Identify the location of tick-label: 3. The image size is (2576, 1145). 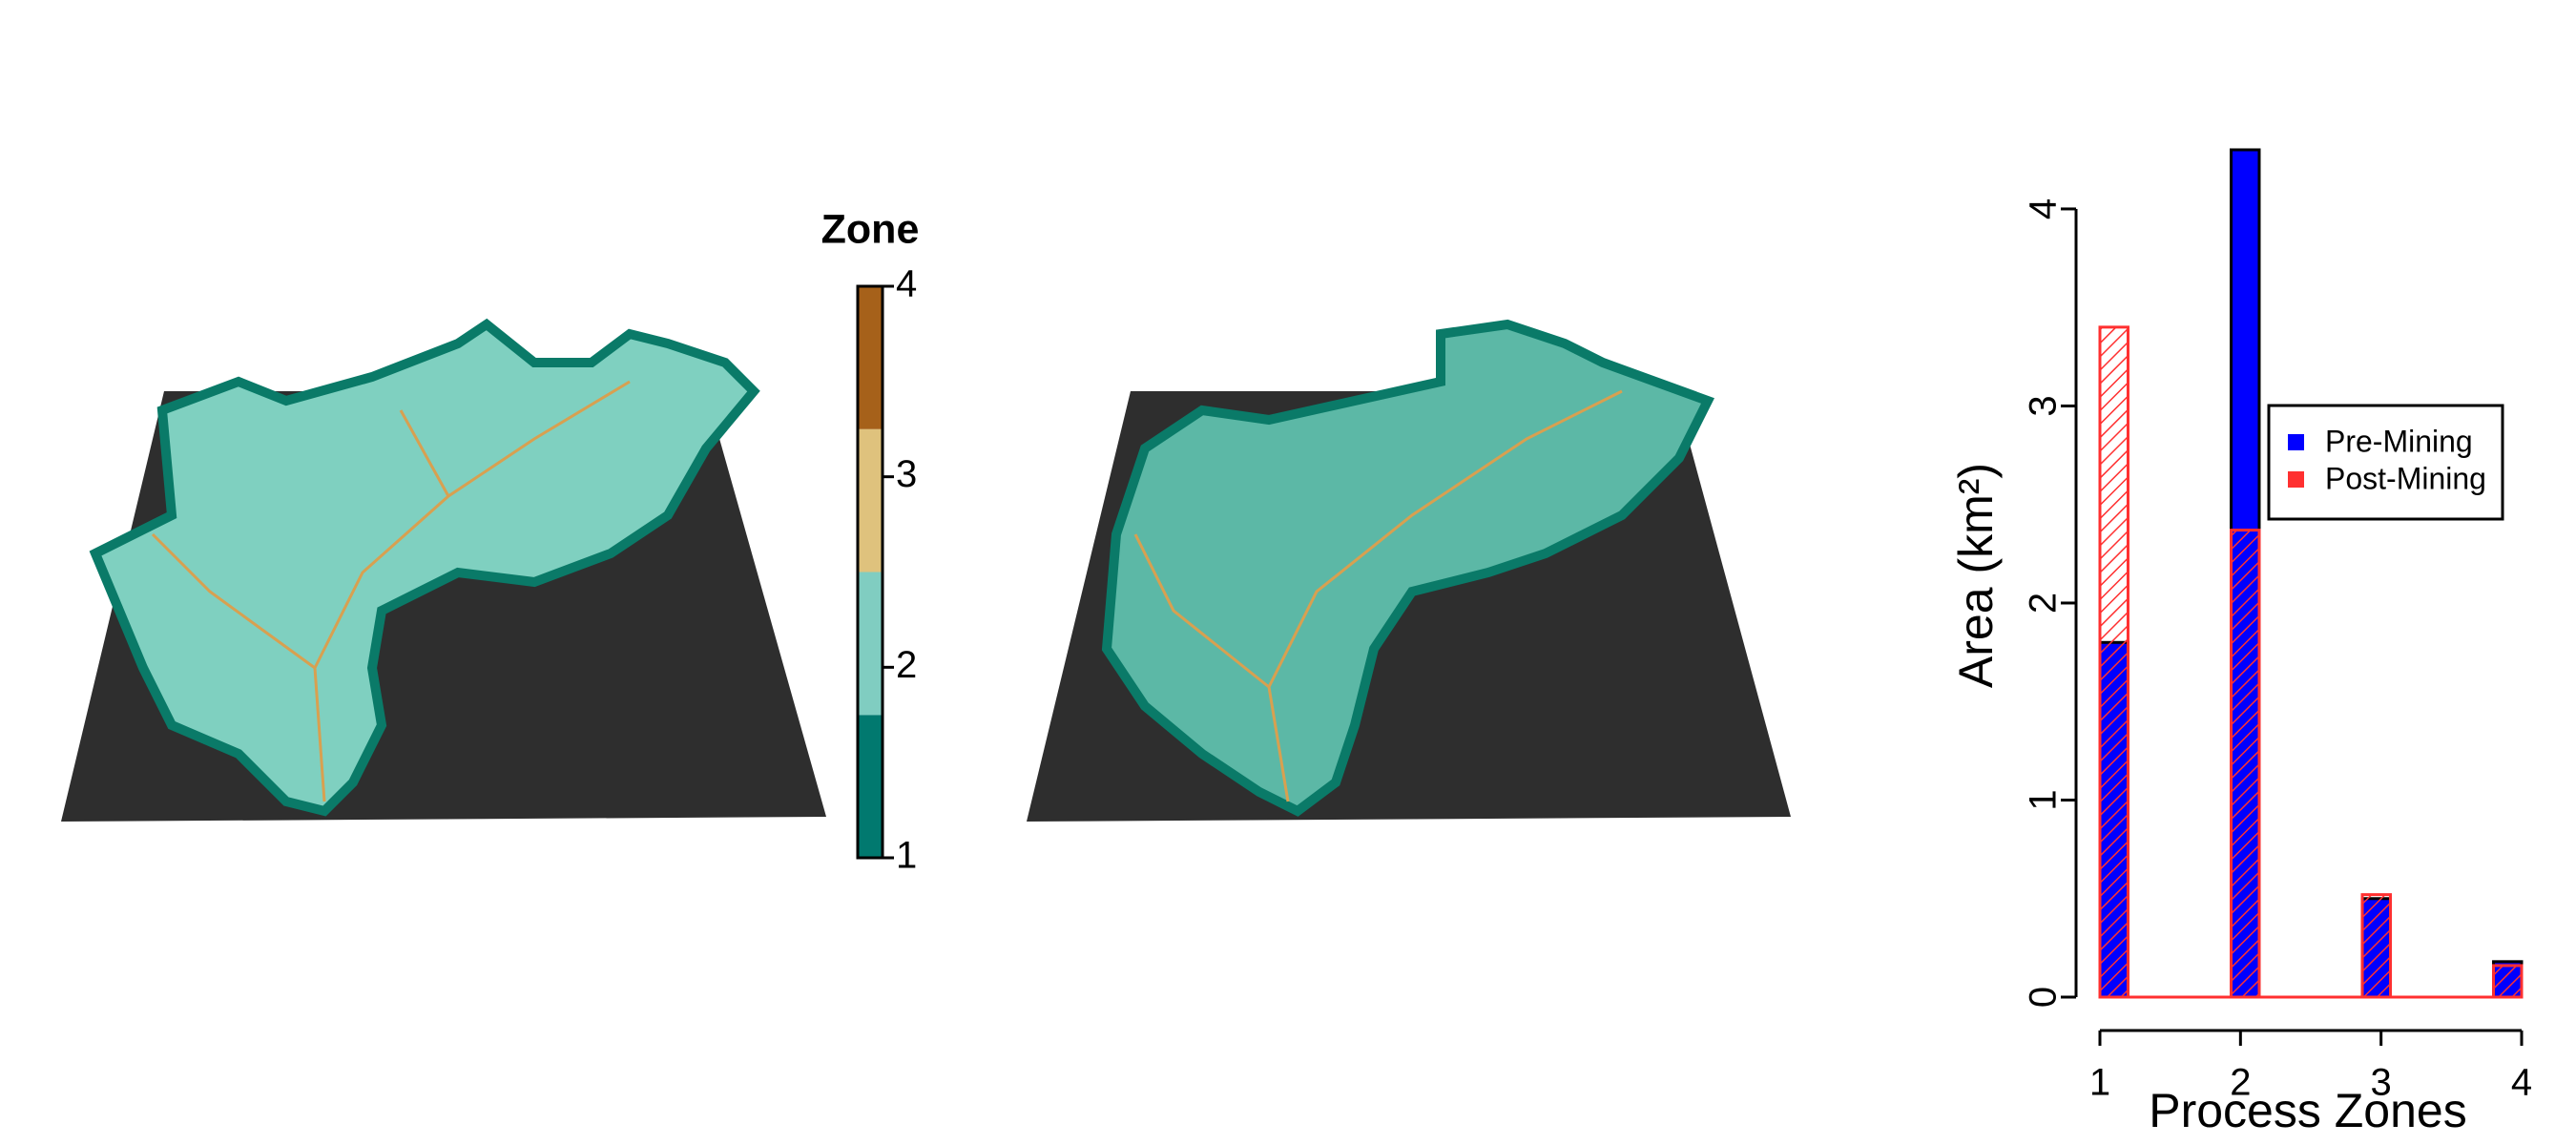
(906, 474).